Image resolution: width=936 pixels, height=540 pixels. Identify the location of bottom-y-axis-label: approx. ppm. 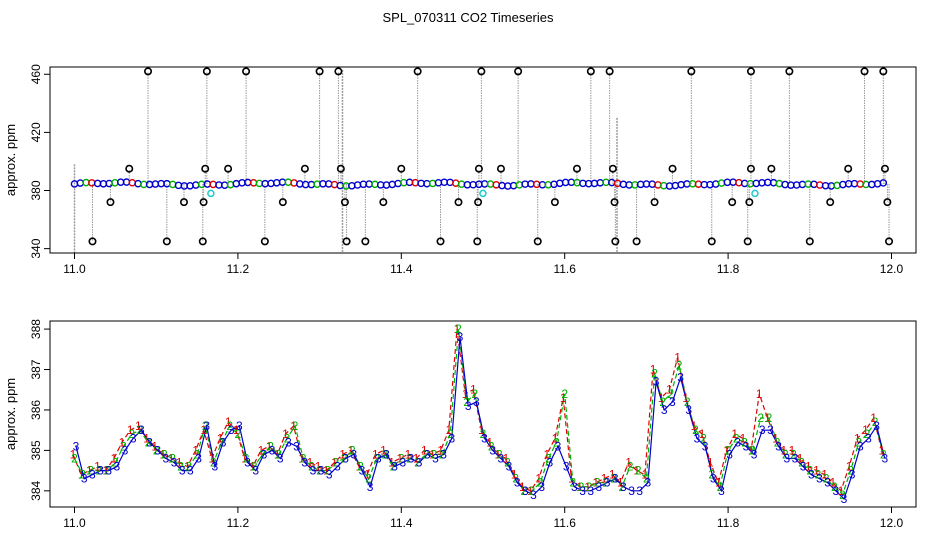
(10, 414).